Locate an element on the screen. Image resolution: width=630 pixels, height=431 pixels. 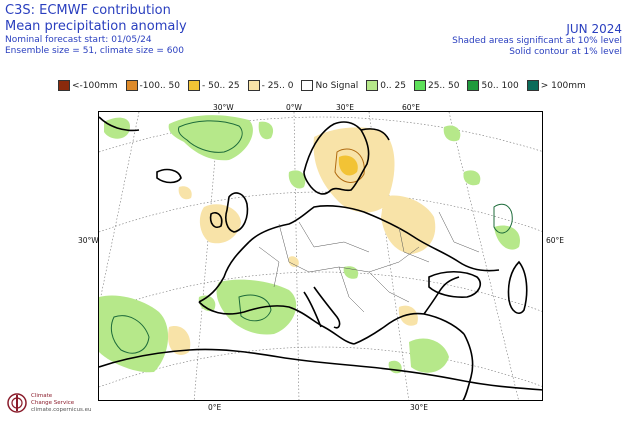
legend-label: No Signal is located at coordinates (337, 85).